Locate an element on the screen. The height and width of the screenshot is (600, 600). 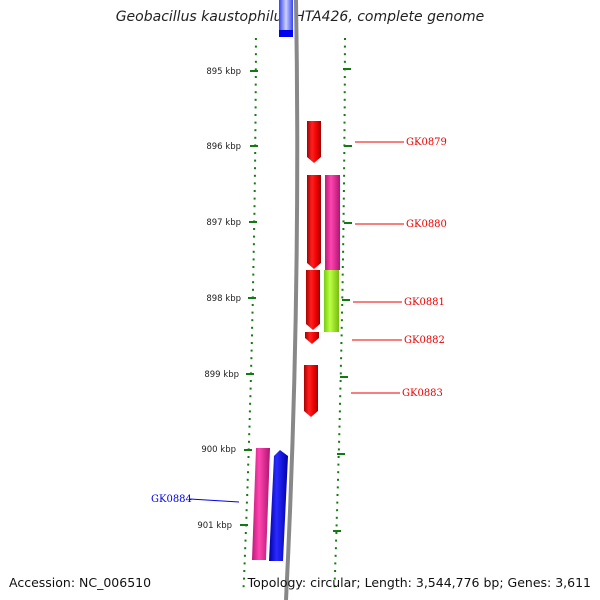
gene-gk0879 is located at coordinates (314, 142).